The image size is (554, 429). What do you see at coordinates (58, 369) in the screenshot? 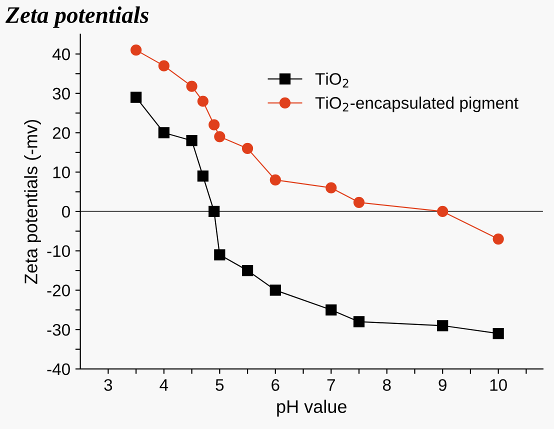
I see `y-tick-label: -40` at bounding box center [58, 369].